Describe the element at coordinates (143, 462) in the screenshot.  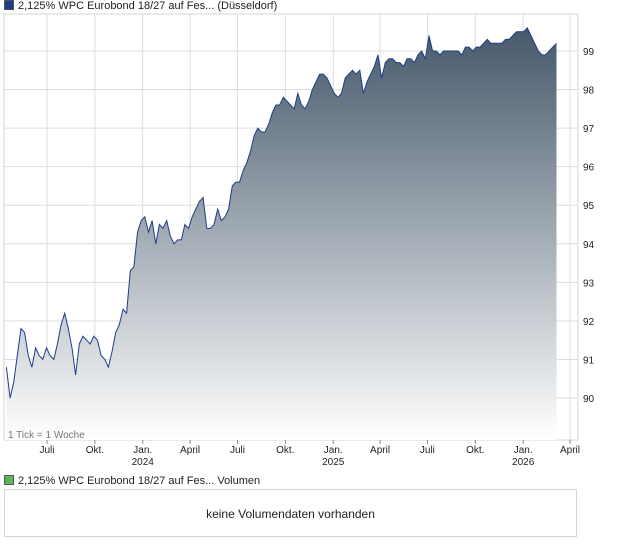
I see `x-tick-year: 2024` at that location.